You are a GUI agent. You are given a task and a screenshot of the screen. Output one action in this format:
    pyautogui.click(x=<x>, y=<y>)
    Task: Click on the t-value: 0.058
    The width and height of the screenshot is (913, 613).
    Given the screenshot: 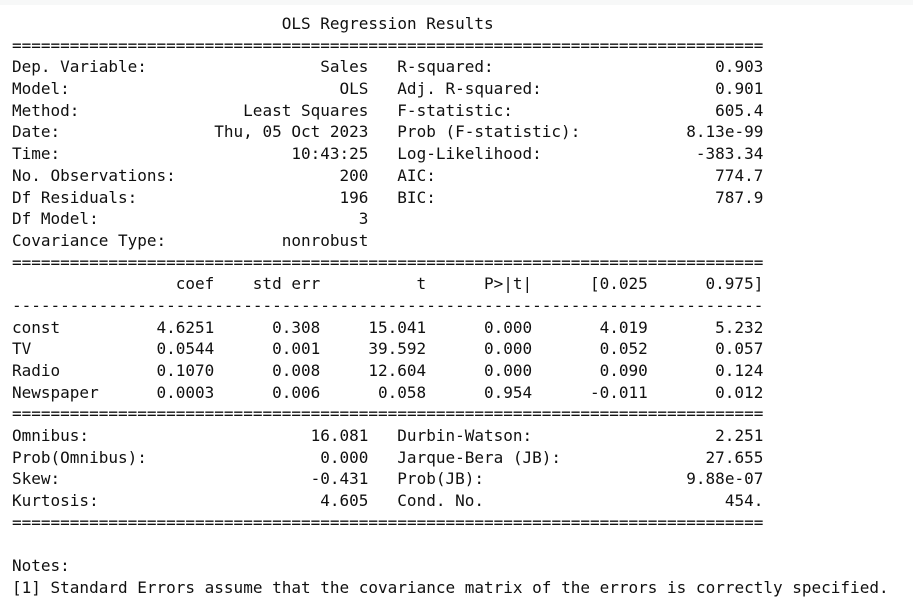 What is the action you would take?
    pyautogui.click(x=402, y=392)
    